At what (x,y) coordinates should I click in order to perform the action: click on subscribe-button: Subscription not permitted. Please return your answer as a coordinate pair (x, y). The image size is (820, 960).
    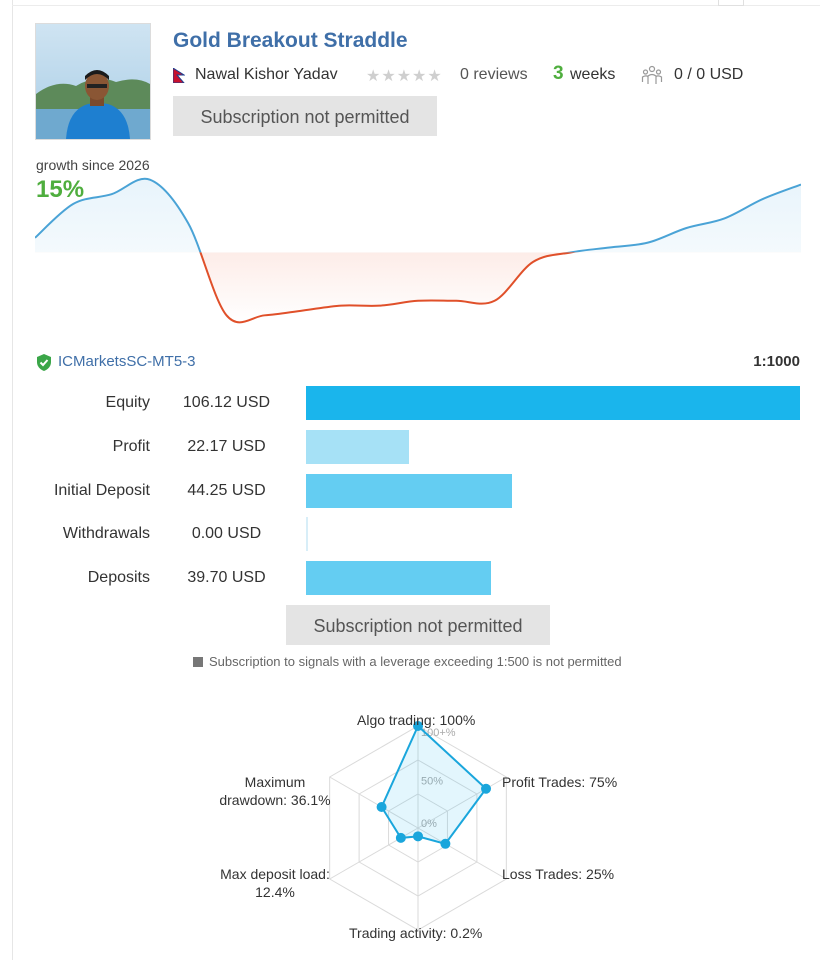
    Looking at the image, I should click on (305, 116).